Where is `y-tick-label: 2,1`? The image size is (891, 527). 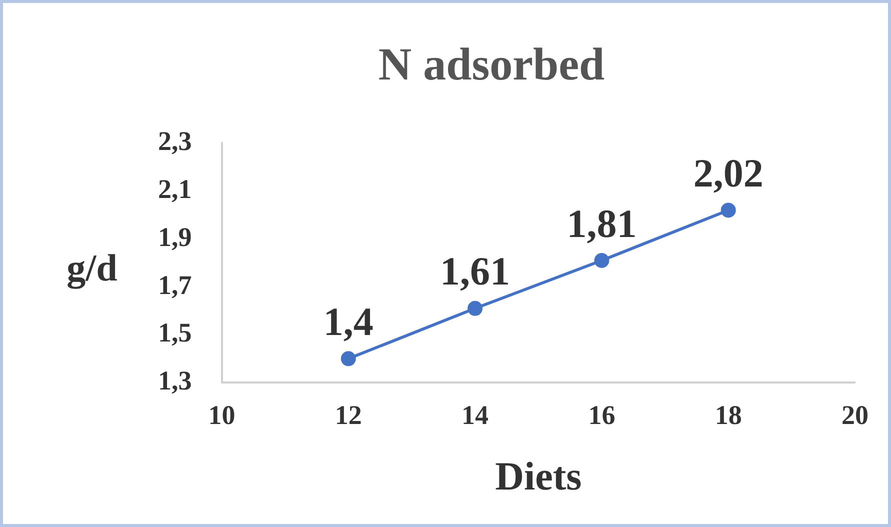 y-tick-label: 2,1 is located at coordinates (175, 189).